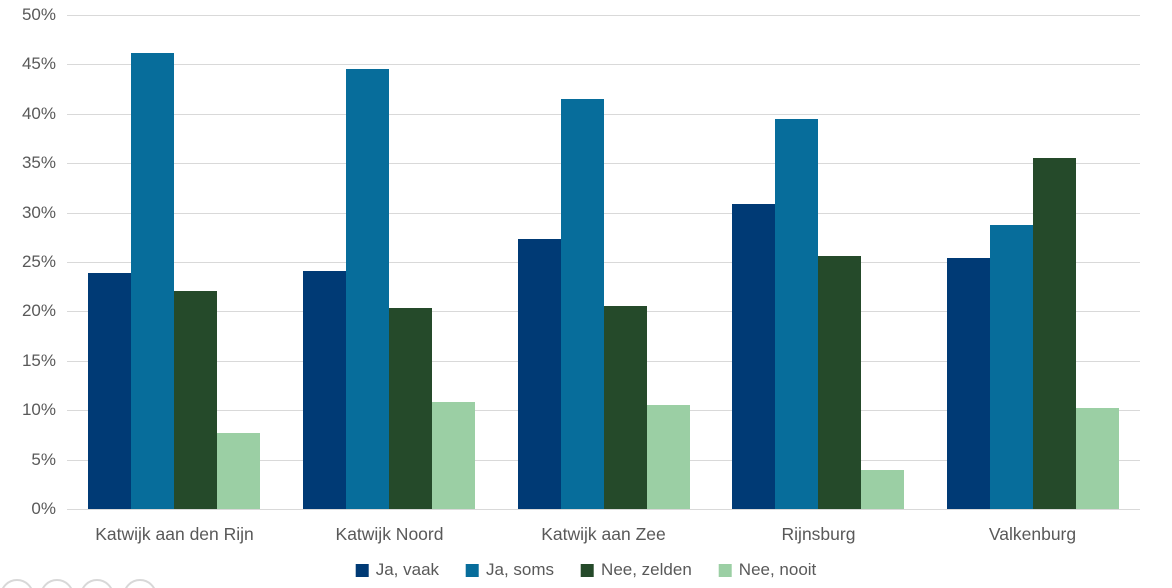 This screenshot has width=1172, height=588. Describe the element at coordinates (38, 212) in the screenshot. I see `y-tick-label: 30%` at that location.